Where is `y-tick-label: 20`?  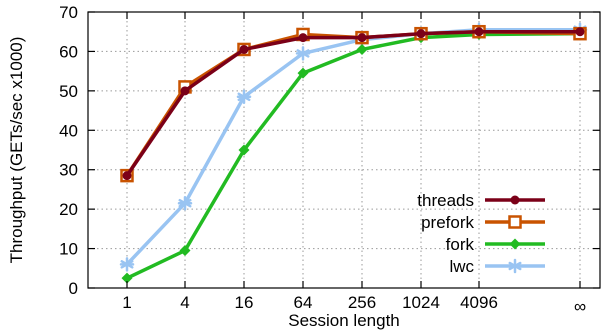 y-tick-label: 20 is located at coordinates (68, 209).